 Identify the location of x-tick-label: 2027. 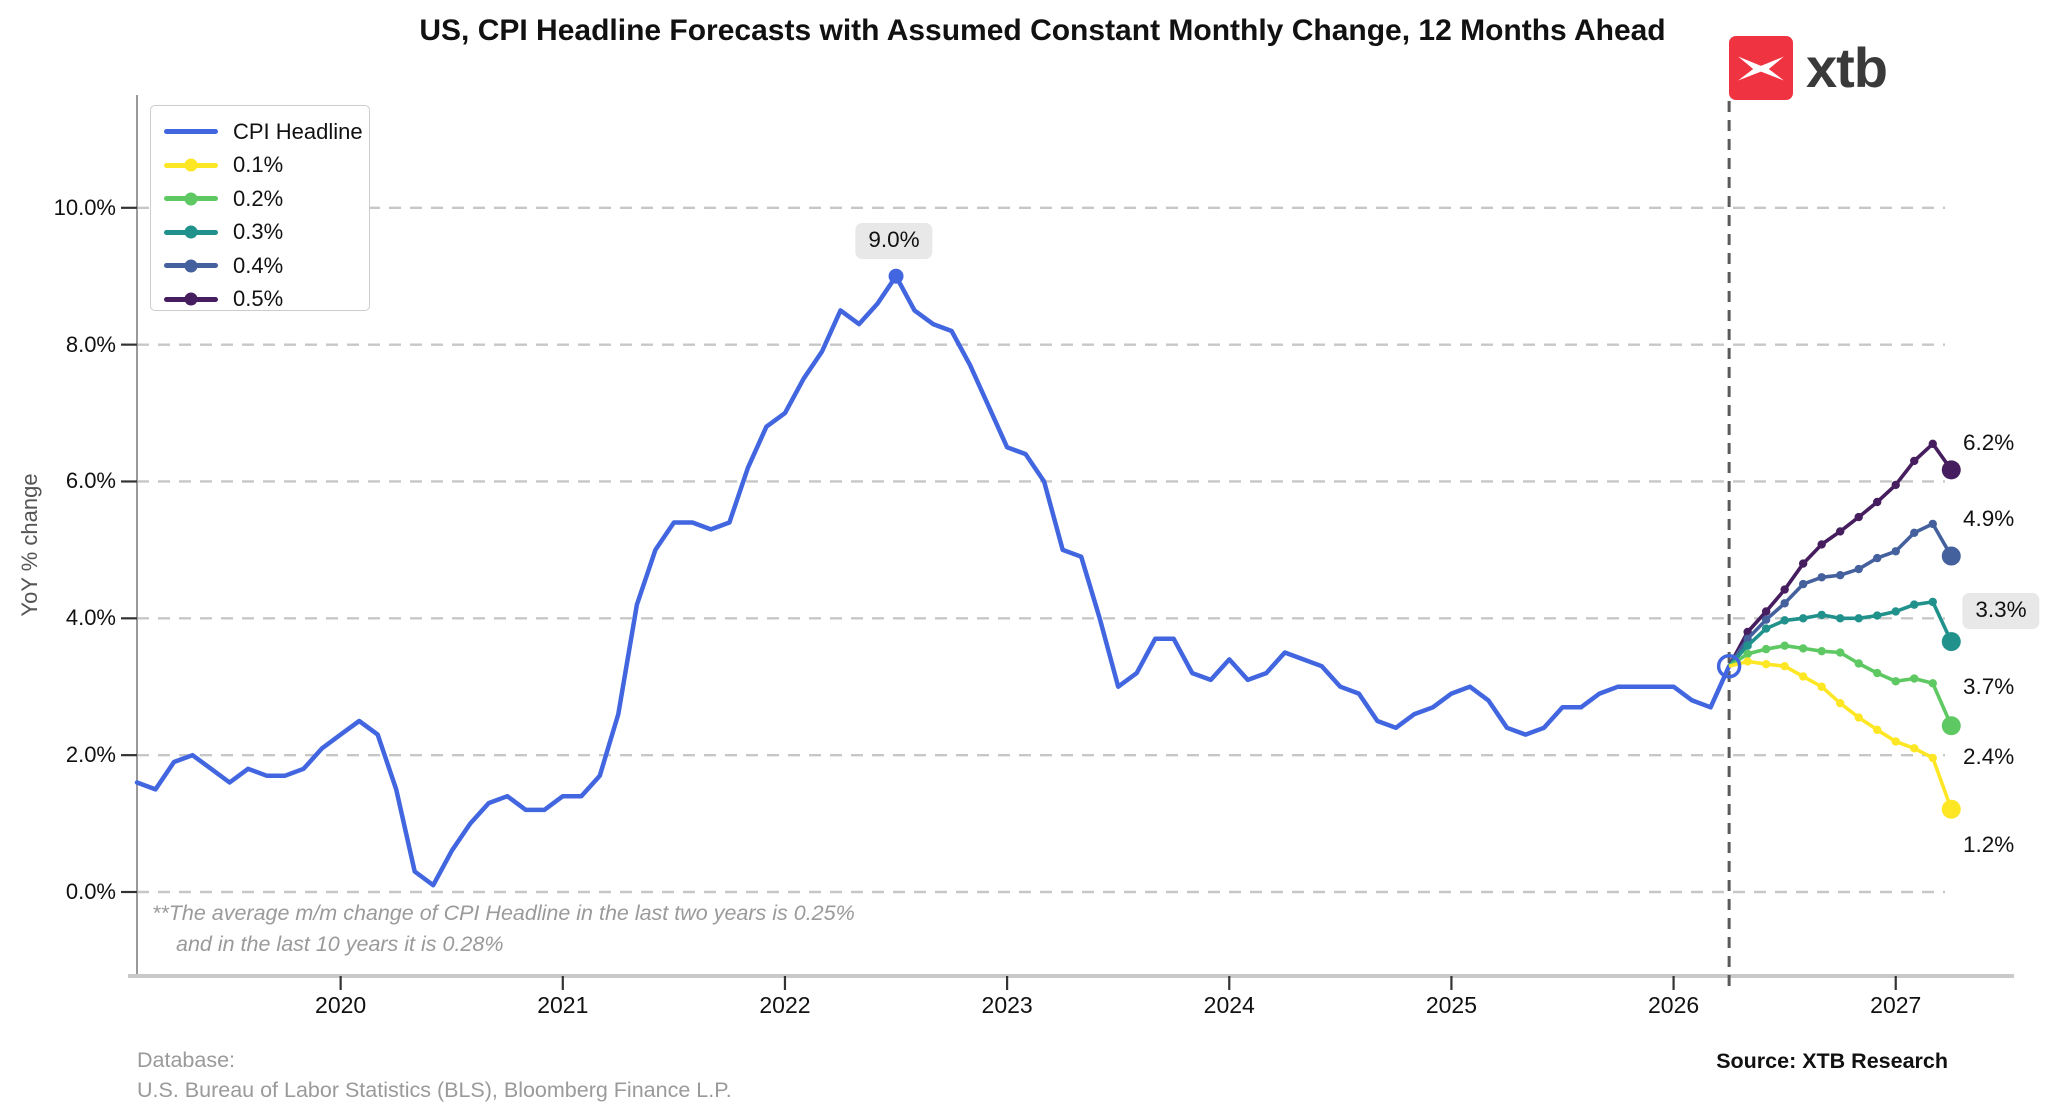
(1896, 1005).